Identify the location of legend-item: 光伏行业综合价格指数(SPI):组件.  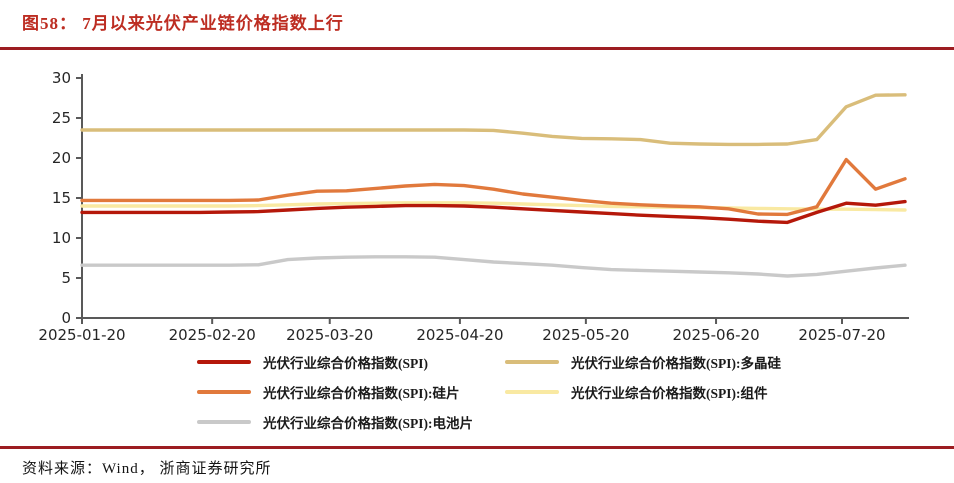
(643, 392).